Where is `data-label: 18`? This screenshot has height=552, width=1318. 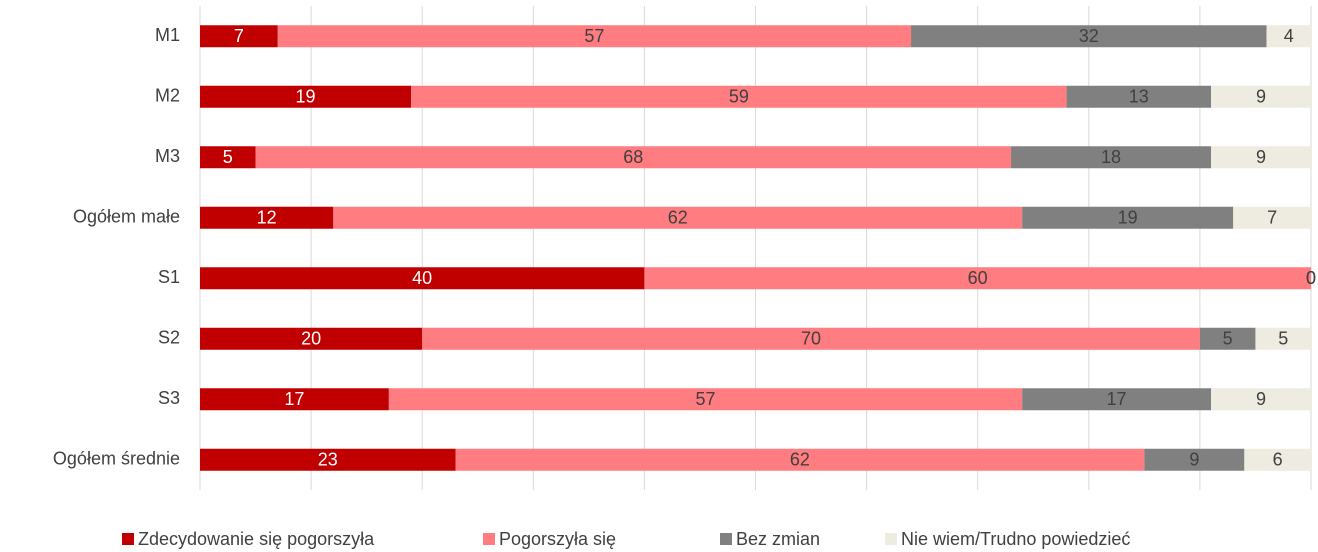 data-label: 18 is located at coordinates (1111, 157).